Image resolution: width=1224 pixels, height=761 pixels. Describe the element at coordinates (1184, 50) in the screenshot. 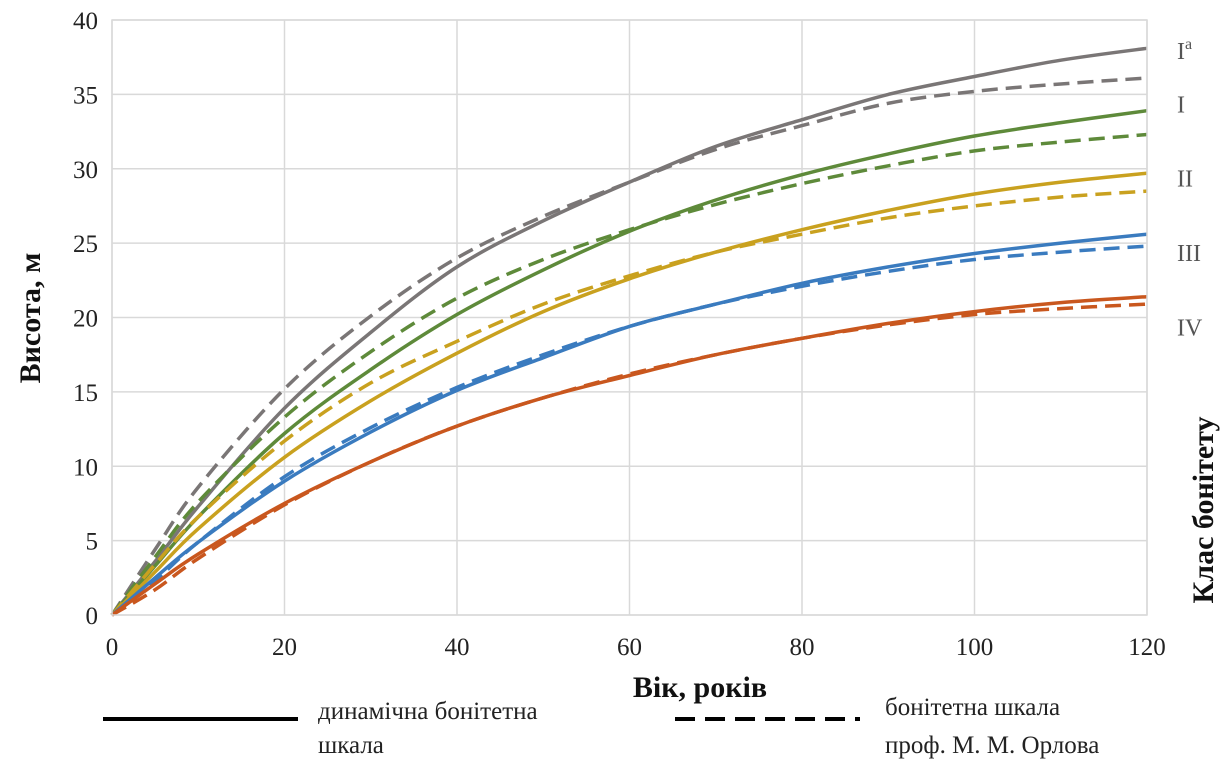

I see `class-label-0: Iа` at that location.